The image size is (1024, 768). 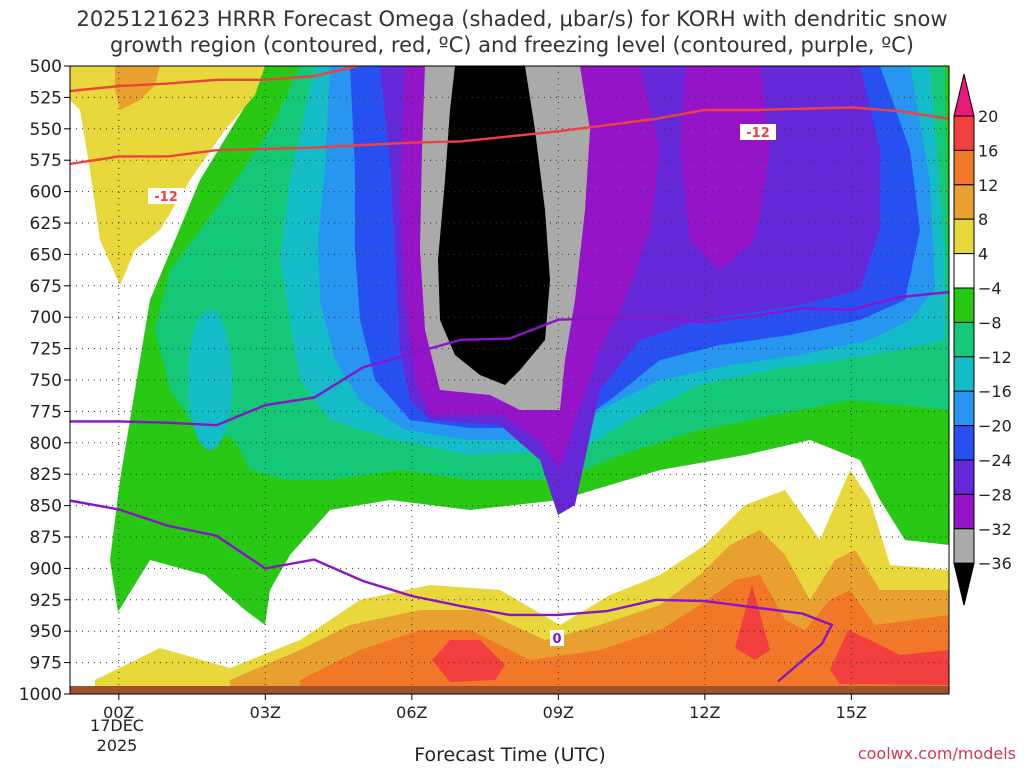 I want to click on dgz-contour-label-2: -12, so click(x=758, y=133).